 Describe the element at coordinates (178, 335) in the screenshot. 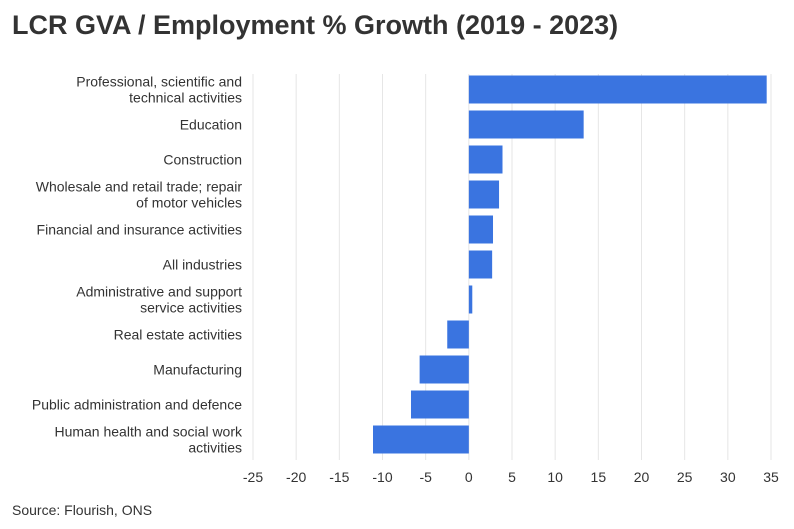

I see `category-label: Real estate activities` at that location.